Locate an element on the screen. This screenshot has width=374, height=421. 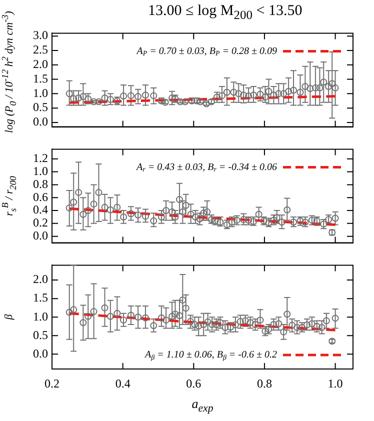
y-tick-label: 1.0 is located at coordinates (40, 316).